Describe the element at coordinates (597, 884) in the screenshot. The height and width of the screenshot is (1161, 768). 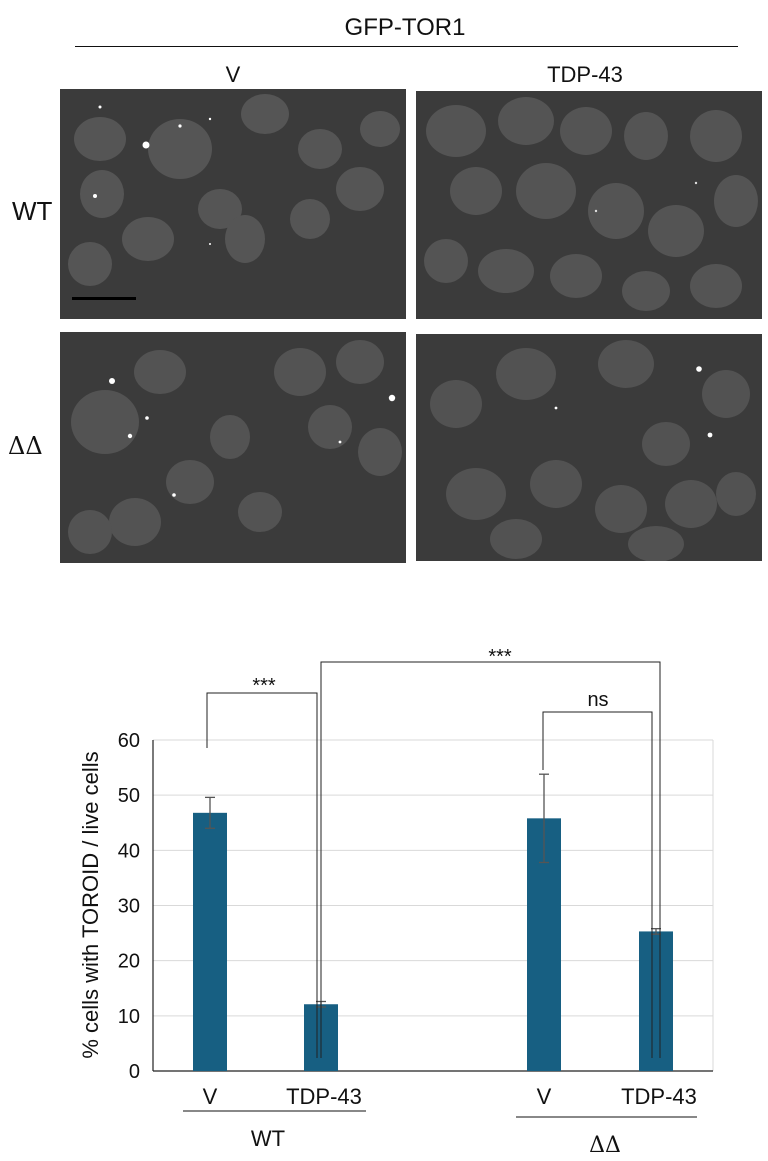
I see `significance-bracket-dd` at that location.